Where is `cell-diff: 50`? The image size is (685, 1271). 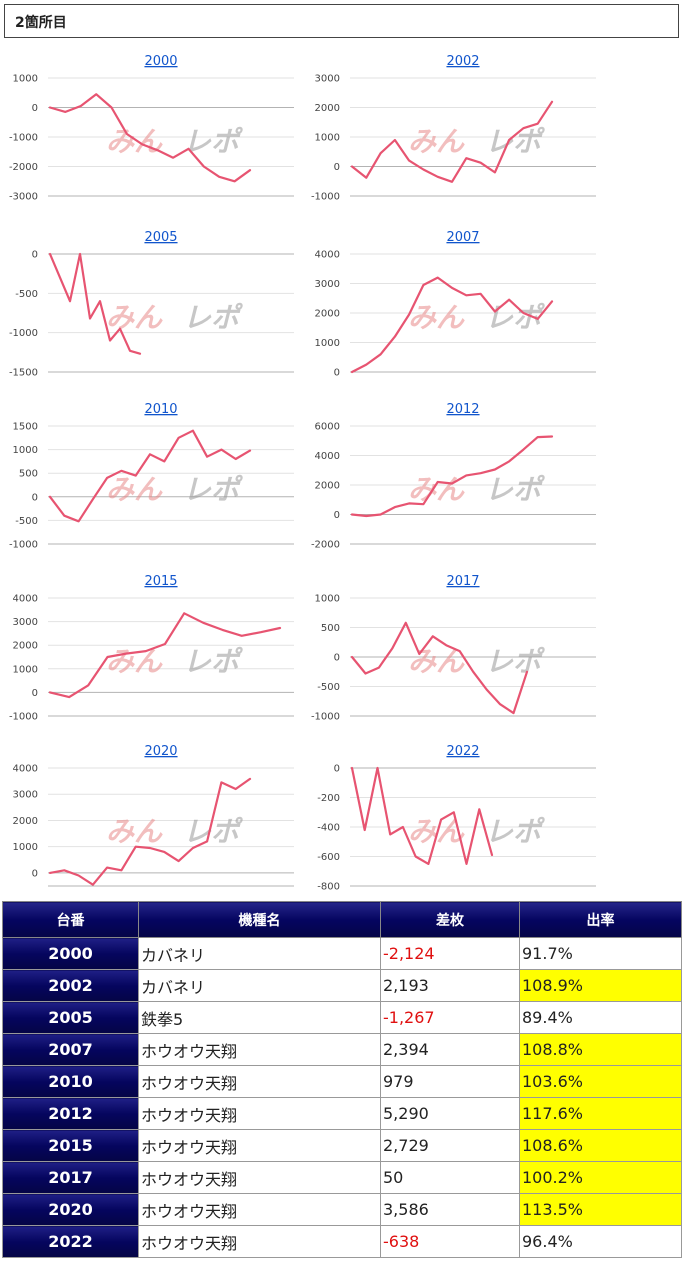
cell-diff: 50 is located at coordinates (450, 1177).